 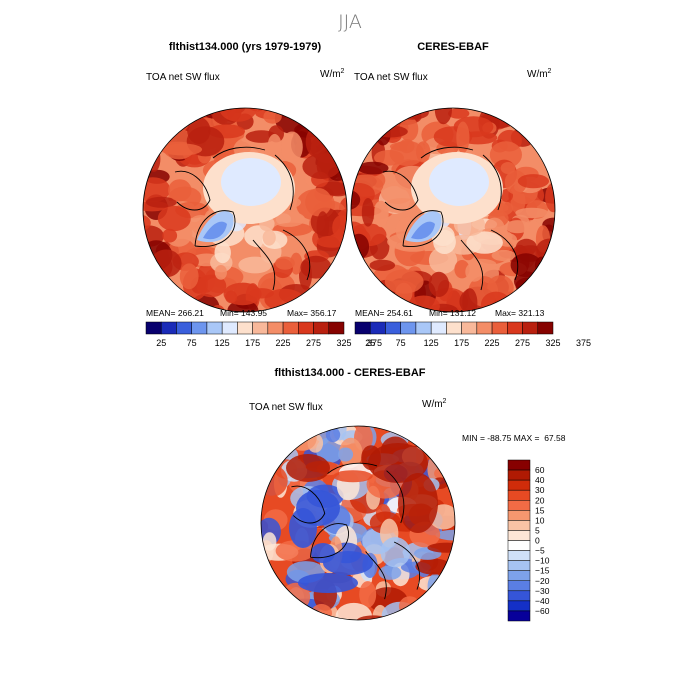 What do you see at coordinates (243, 313) in the screenshot?
I see `stat-min: Min= 143.95` at bounding box center [243, 313].